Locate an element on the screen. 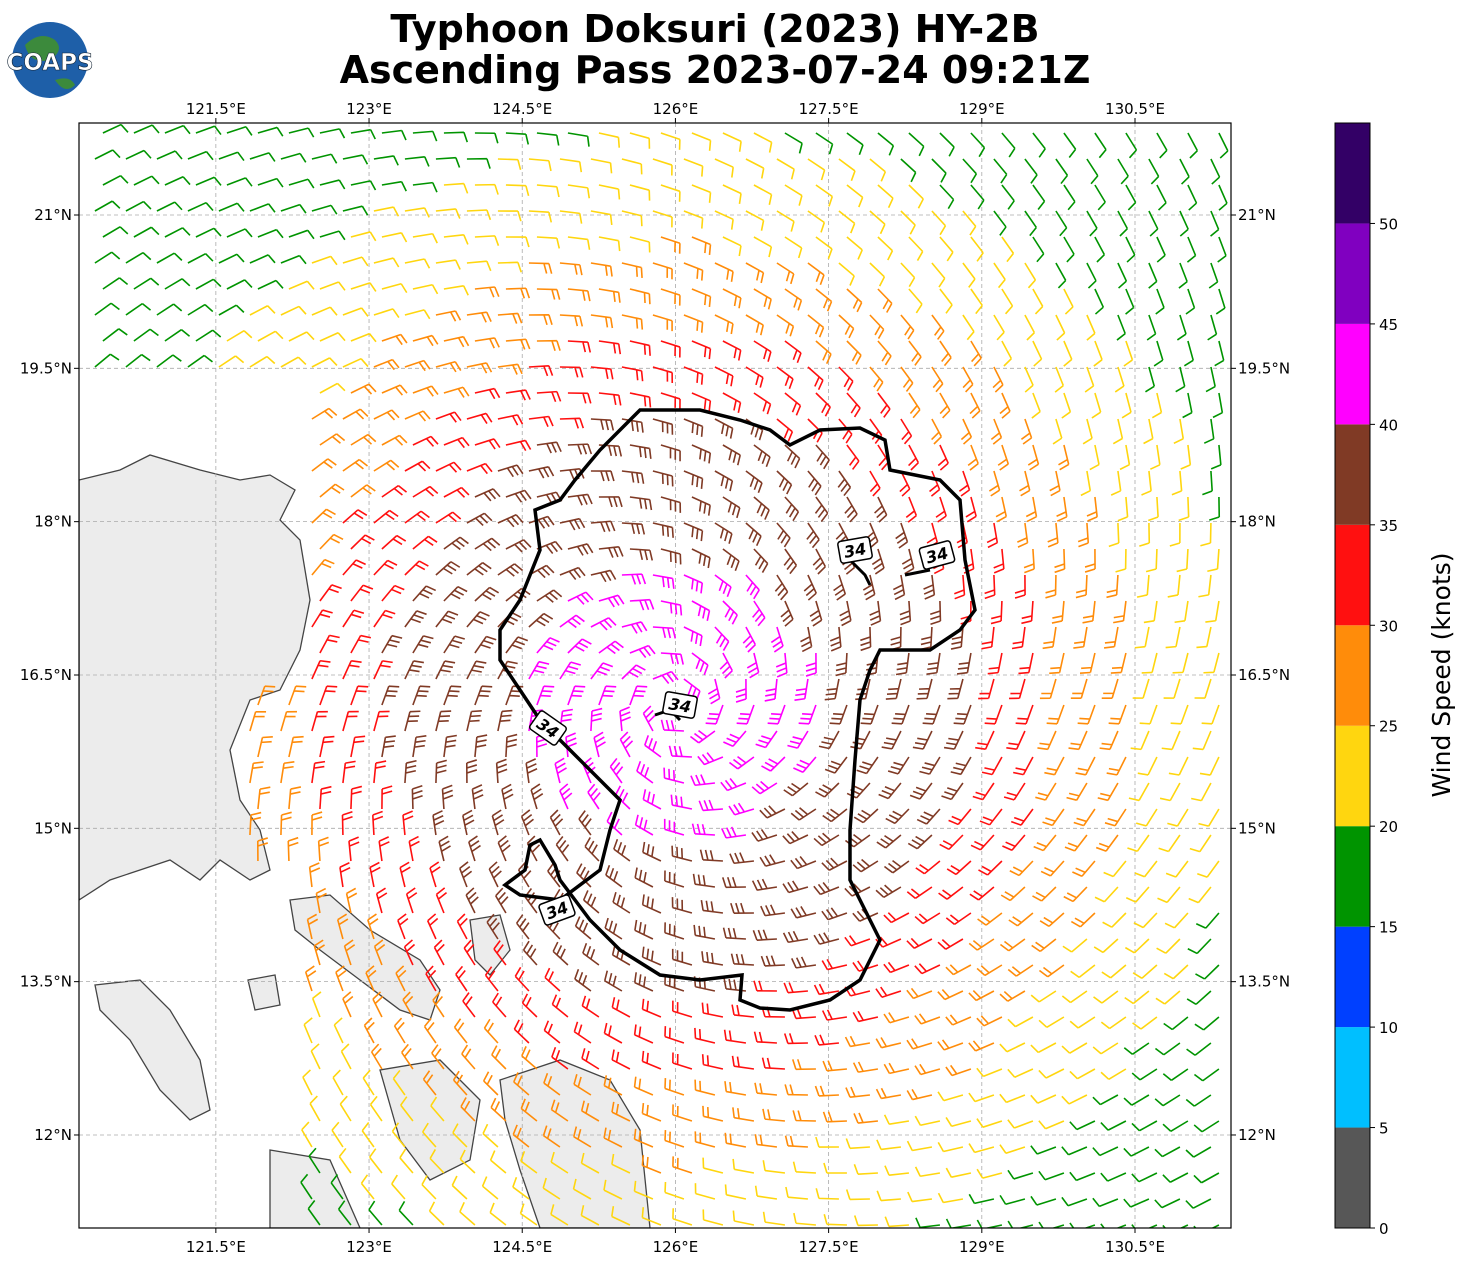 The height and width of the screenshot is (1268, 1471). x-tick-label: 123°E is located at coordinates (369, 109).